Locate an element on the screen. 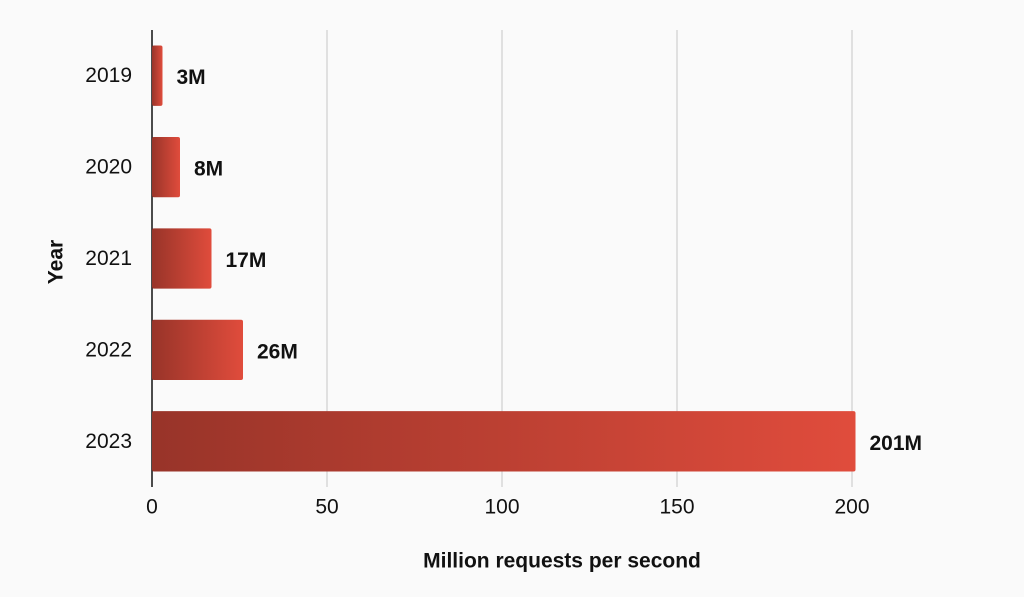  y-tick-label: 2020 is located at coordinates (108, 167).